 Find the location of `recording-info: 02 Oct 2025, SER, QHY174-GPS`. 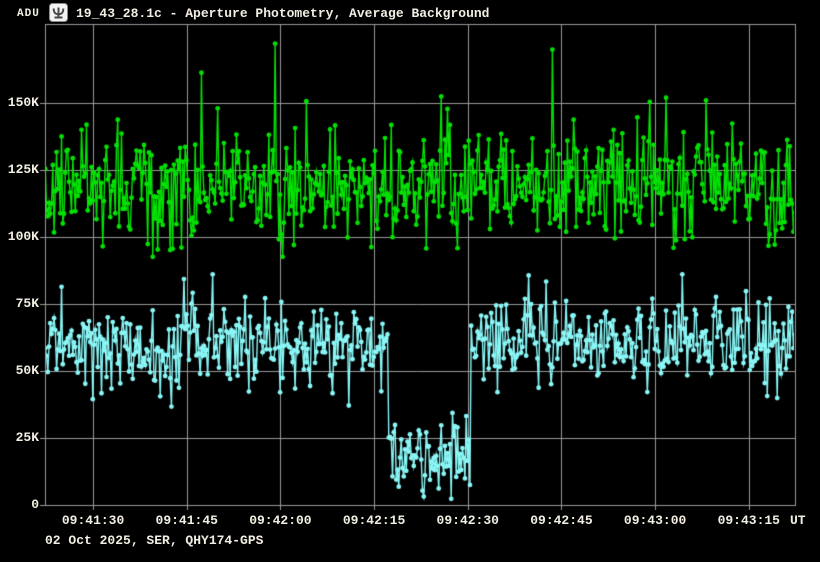

recording-info: 02 Oct 2025, SER, QHY174-GPS is located at coordinates (154, 540).